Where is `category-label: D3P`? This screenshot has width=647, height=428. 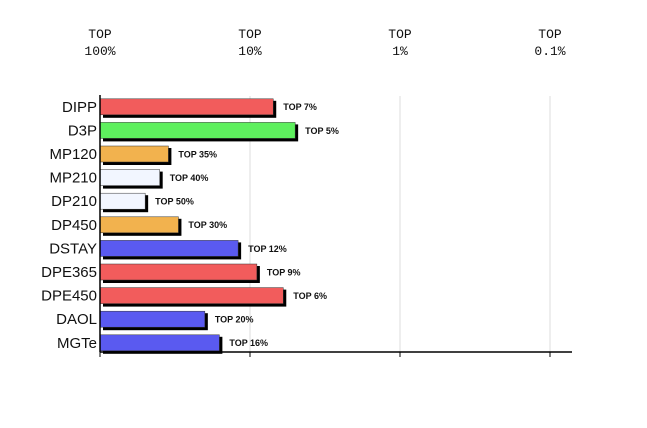 category-label: D3P is located at coordinates (82, 130).